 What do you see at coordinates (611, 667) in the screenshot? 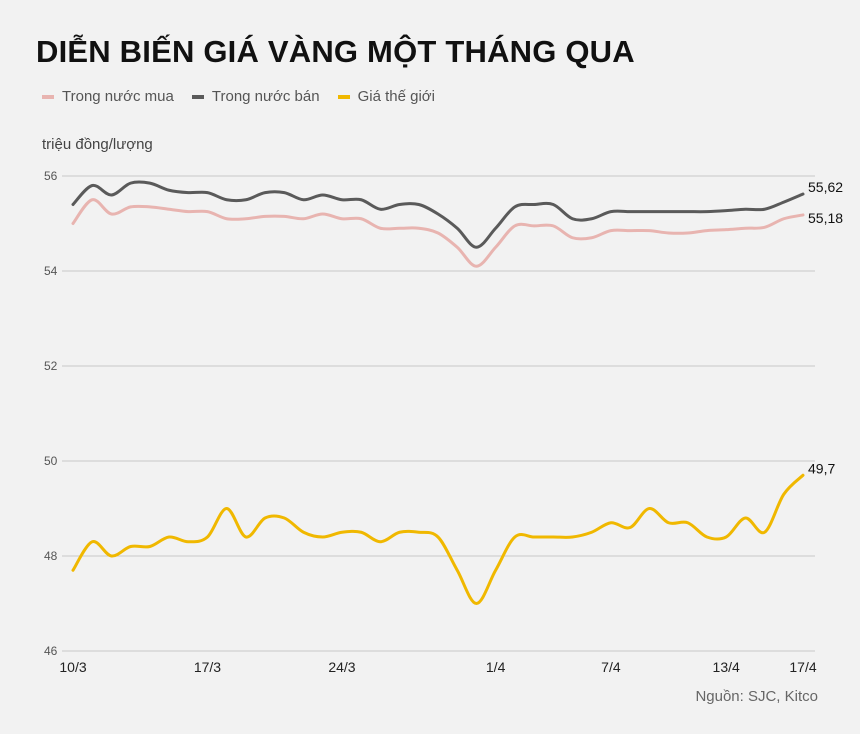
I see `x-tick-label: 7/4` at bounding box center [611, 667].